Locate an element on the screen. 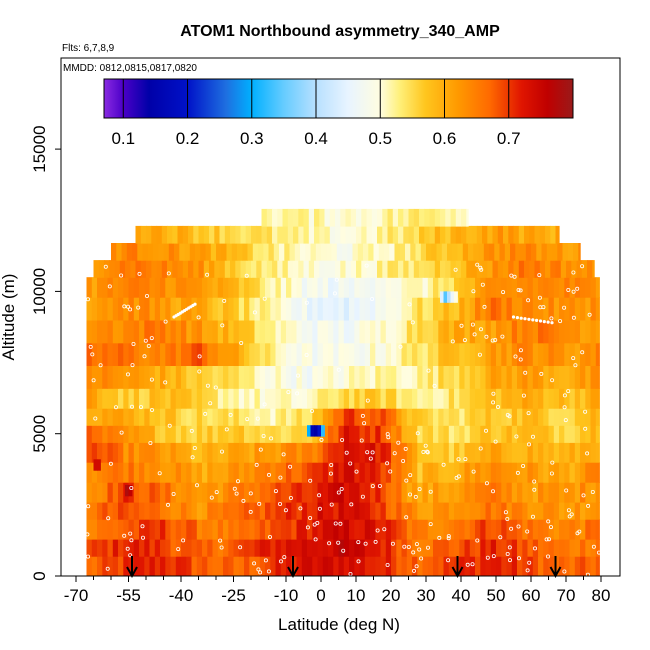 The image size is (650, 650). profile-arrows is located at coordinates (344, 567).